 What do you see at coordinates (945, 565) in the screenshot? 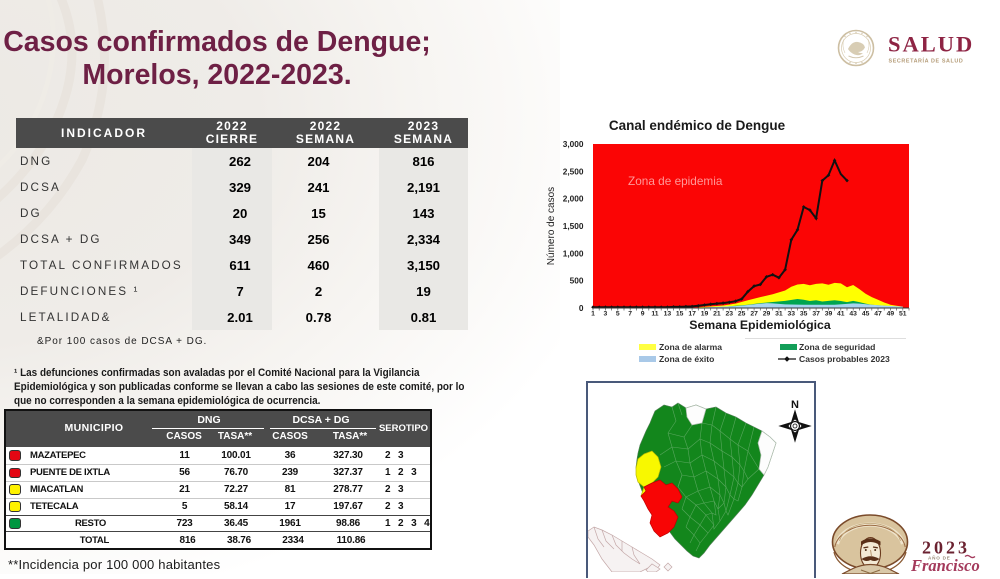
I see `svg-text: Francisco` at bounding box center [945, 565].